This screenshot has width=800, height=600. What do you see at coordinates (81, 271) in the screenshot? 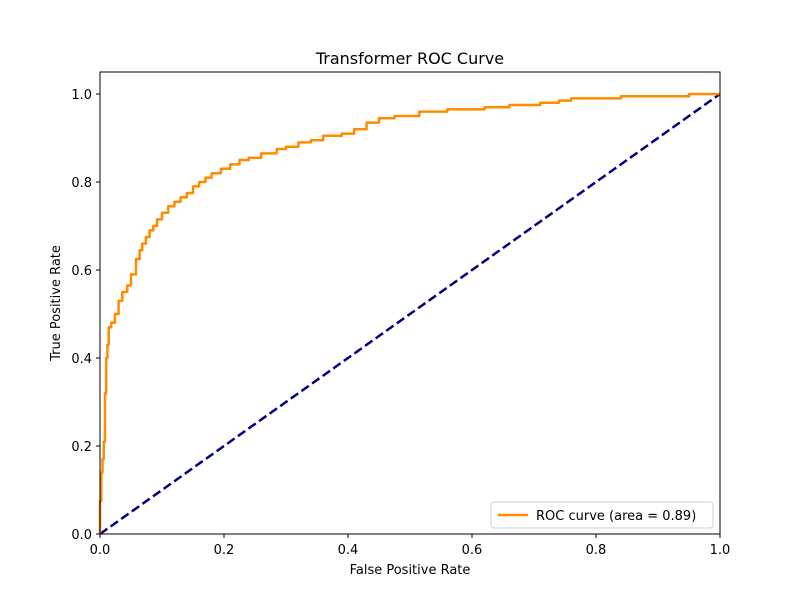
I see `y-tick-label: 0.6` at bounding box center [81, 271].